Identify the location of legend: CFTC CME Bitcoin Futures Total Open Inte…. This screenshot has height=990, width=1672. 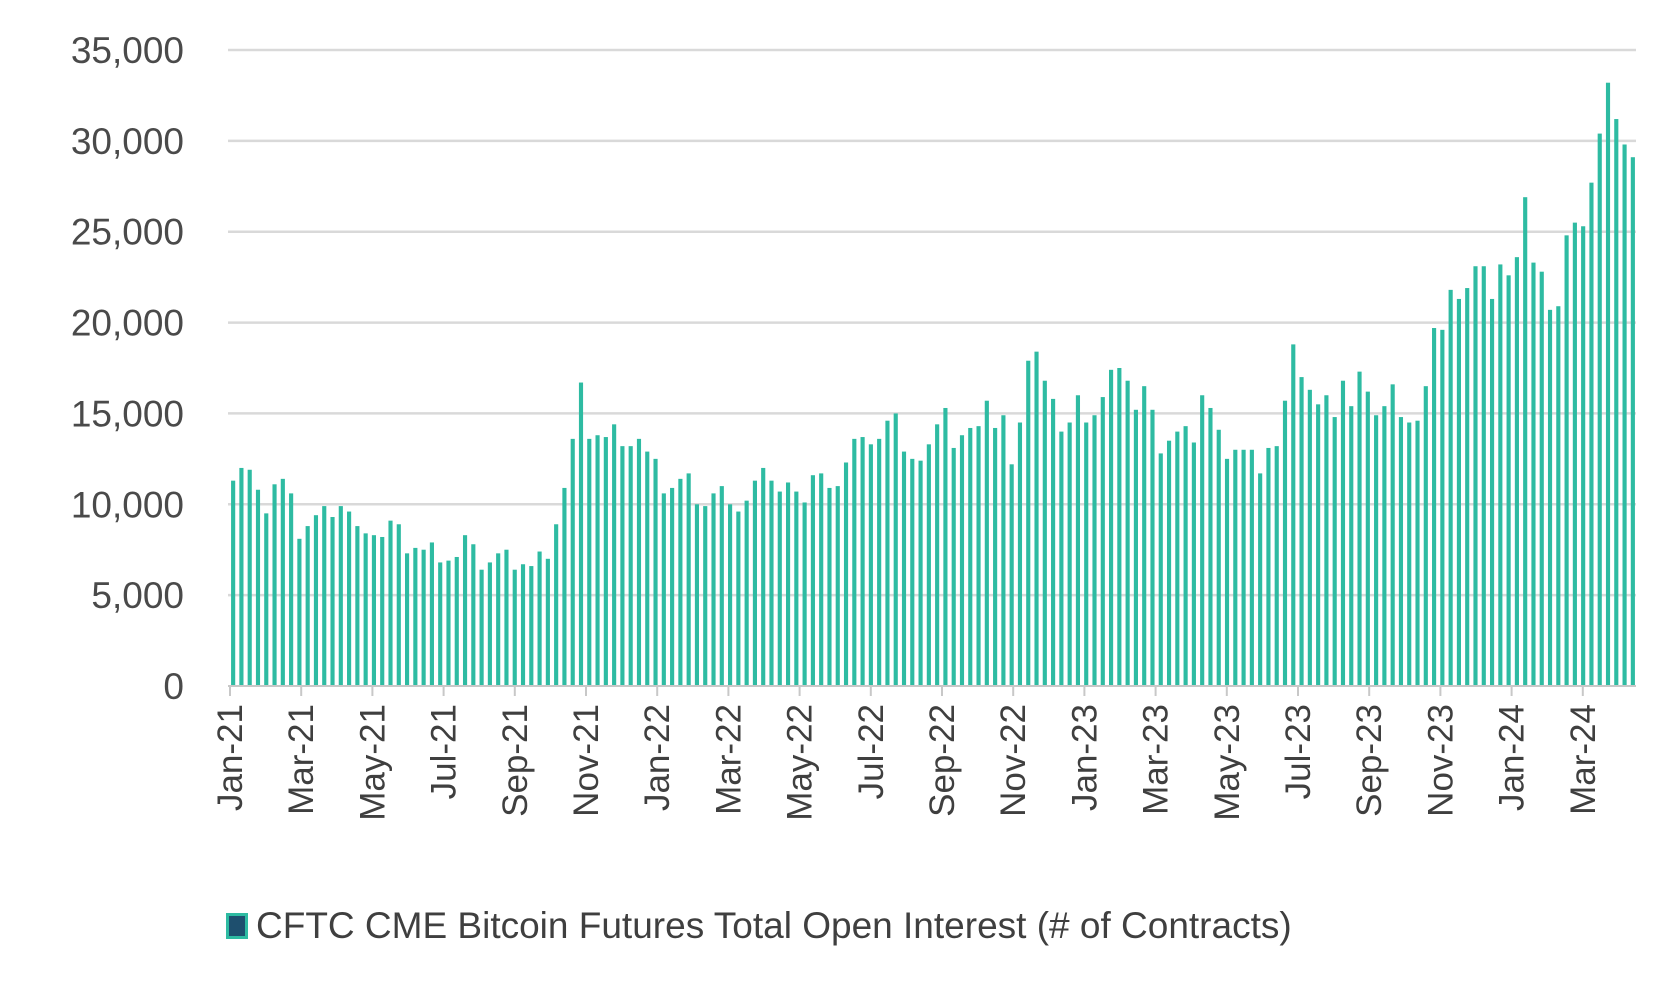
(759, 926).